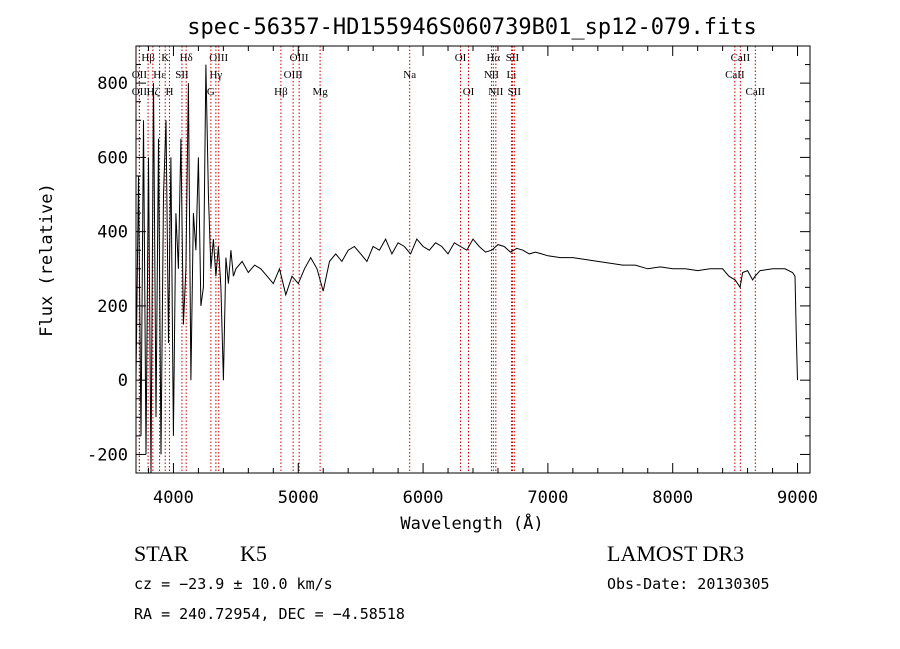 This screenshot has height=649, width=900. Describe the element at coordinates (688, 584) in the screenshot. I see `obs-date: Obs-Date: 20130305` at that location.